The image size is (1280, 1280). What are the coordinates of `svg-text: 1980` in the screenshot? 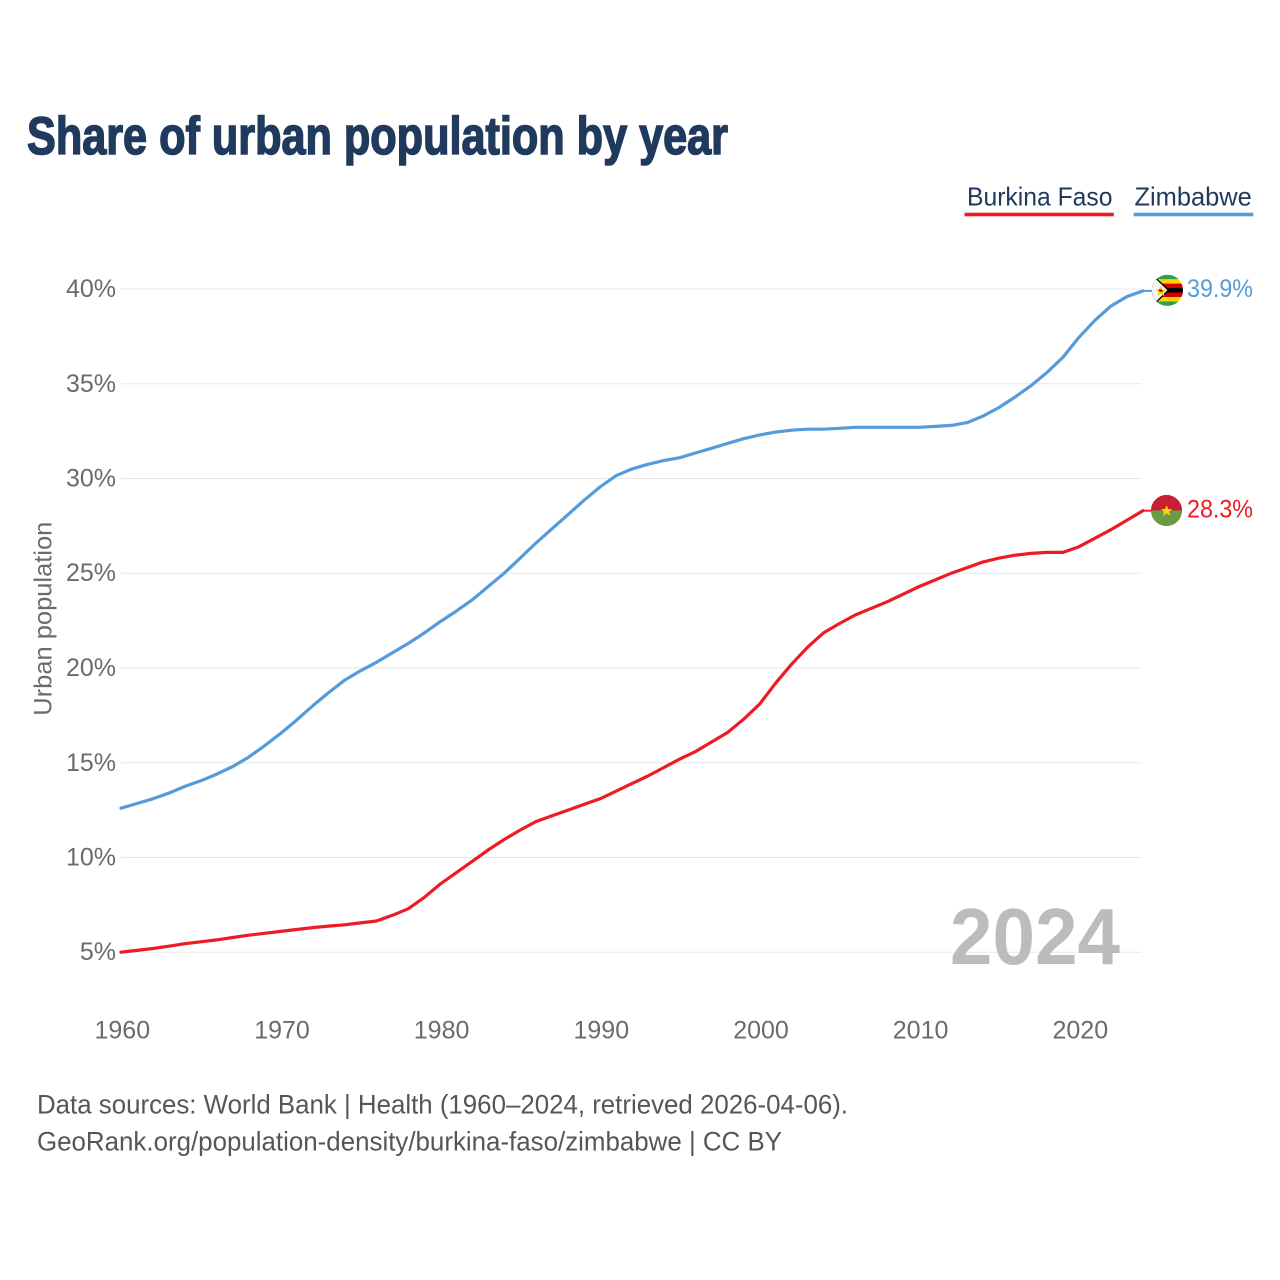 It's located at (442, 1031).